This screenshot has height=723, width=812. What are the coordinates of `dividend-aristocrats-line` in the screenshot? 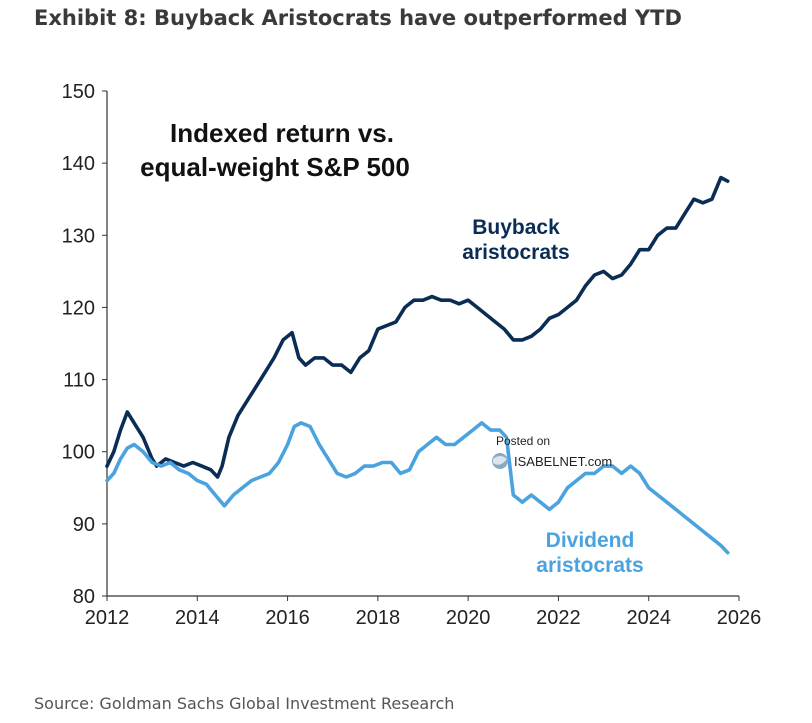 It's located at (417, 488).